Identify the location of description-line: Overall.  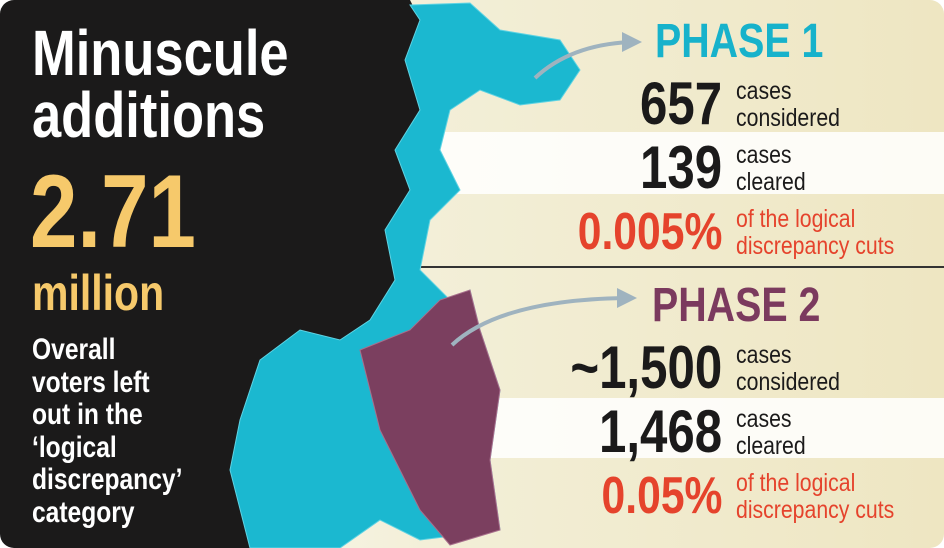
(74, 349).